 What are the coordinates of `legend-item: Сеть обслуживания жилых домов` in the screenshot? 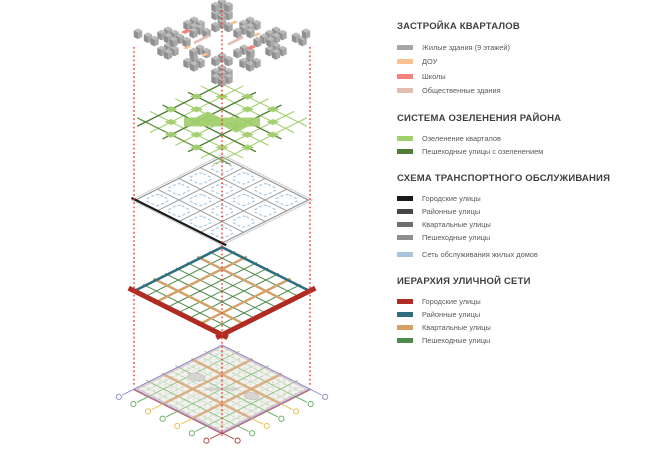 It's located at (523, 254).